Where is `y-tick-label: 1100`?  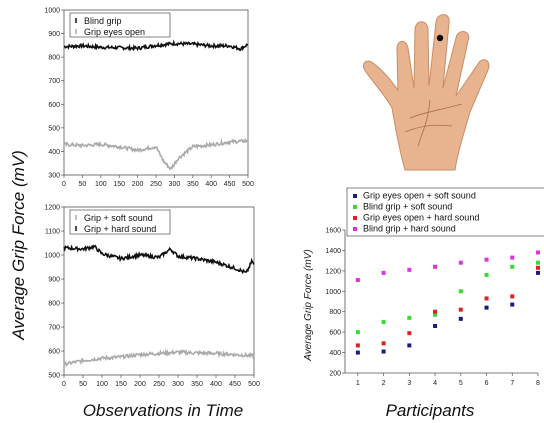
y-tick-label: 1100 is located at coordinates (52, 232).